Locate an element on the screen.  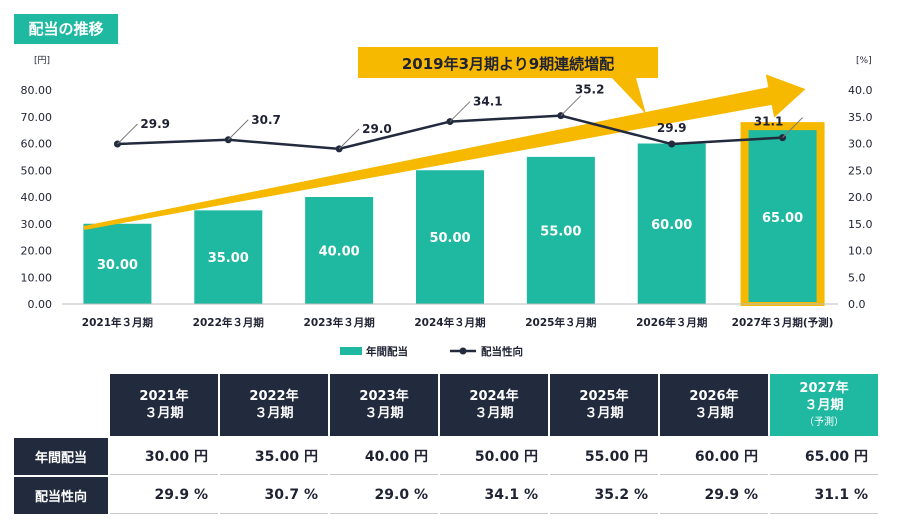
legend-swatch-point is located at coordinates (463, 351).